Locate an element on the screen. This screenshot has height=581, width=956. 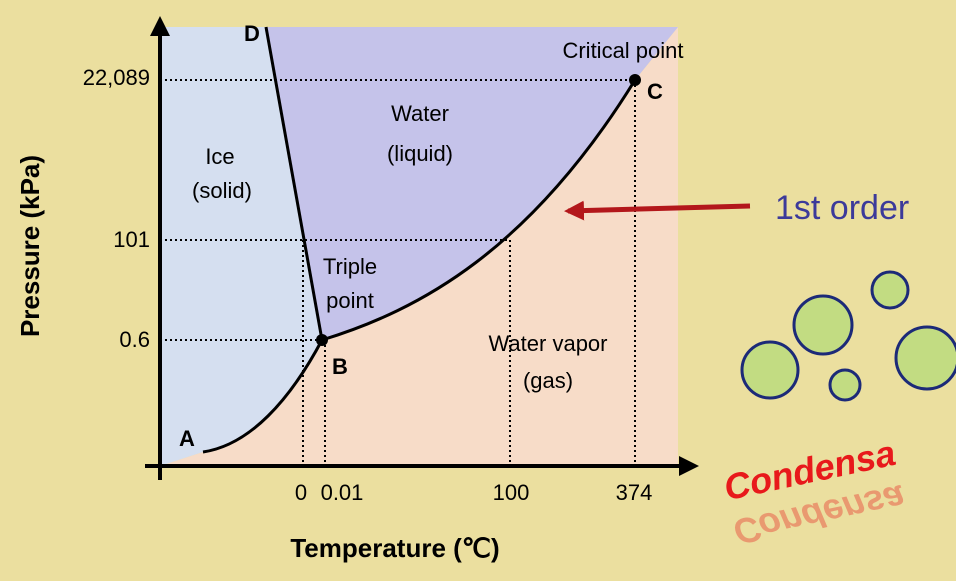
region-label: Ice is located at coordinates (219, 156).